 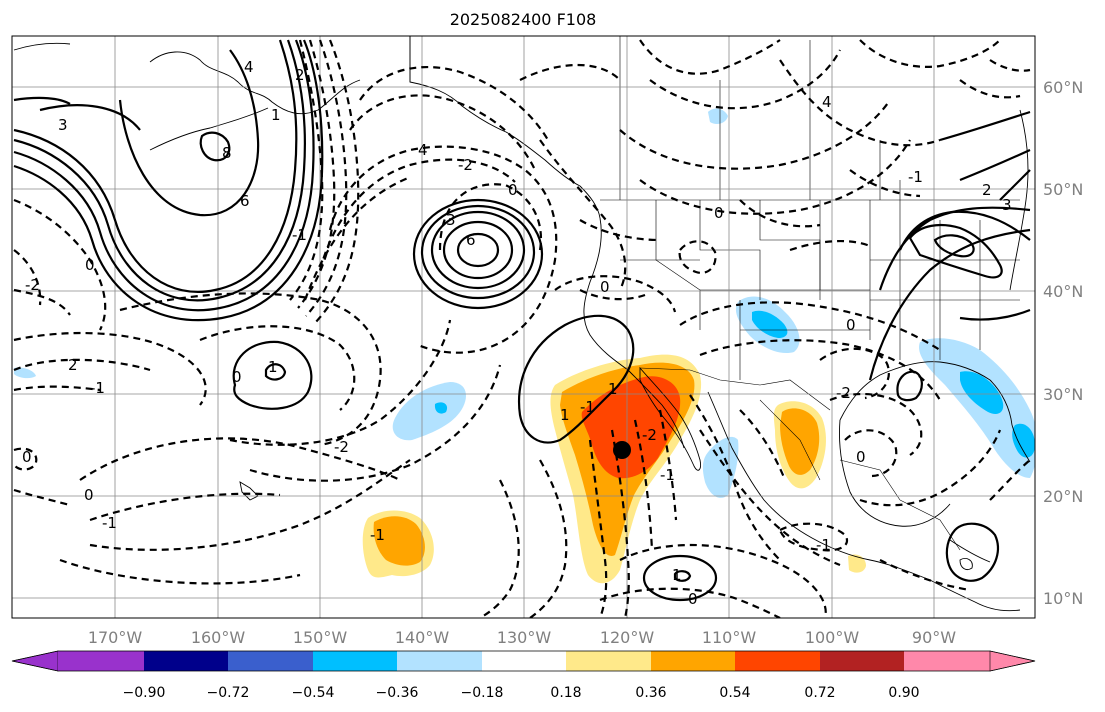 What do you see at coordinates (1063, 189) in the screenshot?
I see `latitude-label: 50°N` at bounding box center [1063, 189].